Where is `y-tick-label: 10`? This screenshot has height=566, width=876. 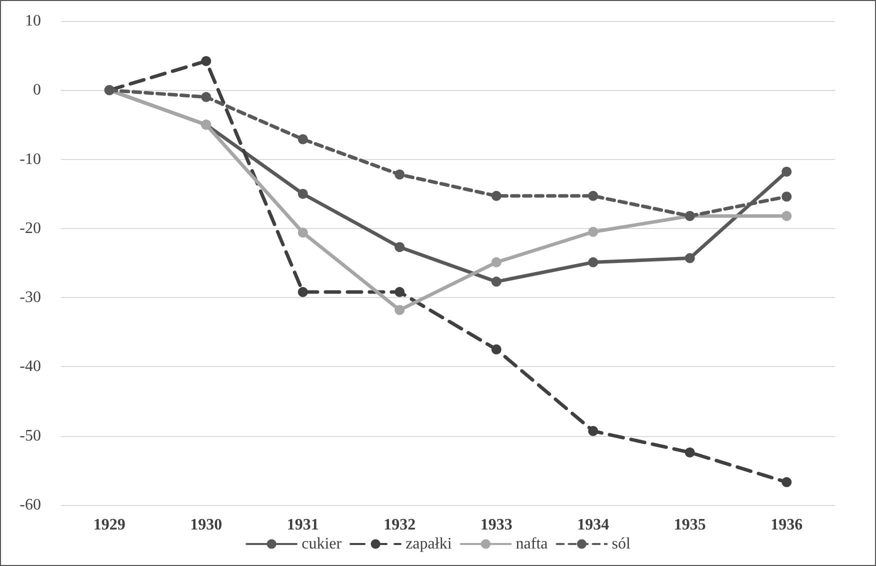 y-tick-label: 10 is located at coordinates (33, 21).